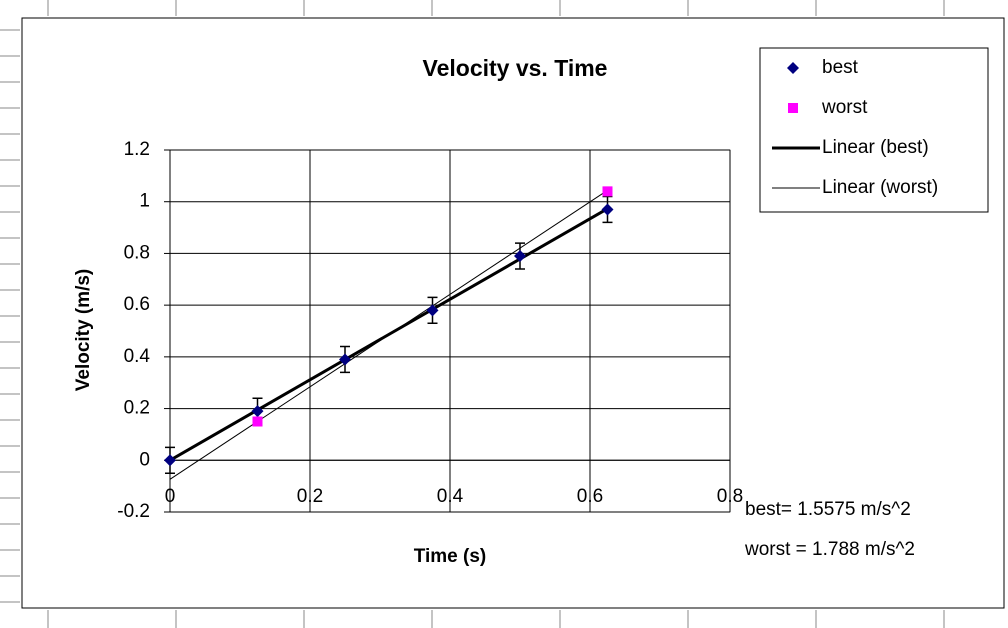 Image resolution: width=1008 pixels, height=628 pixels. Describe the element at coordinates (874, 130) in the screenshot. I see `legend-box` at that location.